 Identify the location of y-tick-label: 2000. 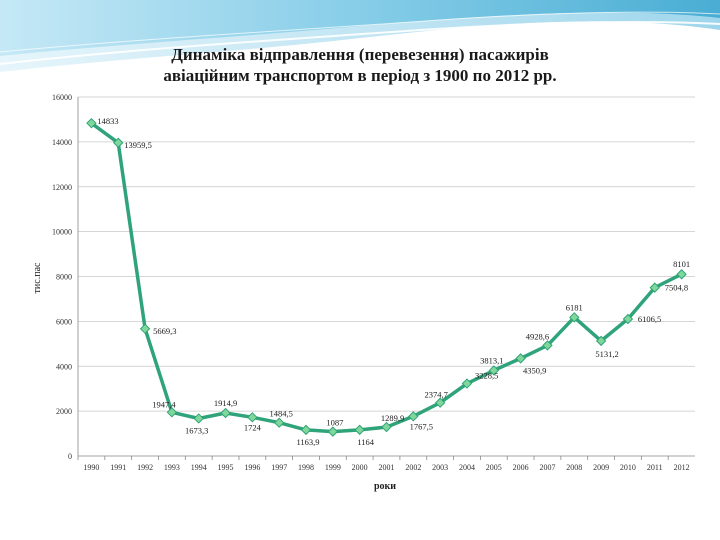
(64, 411).